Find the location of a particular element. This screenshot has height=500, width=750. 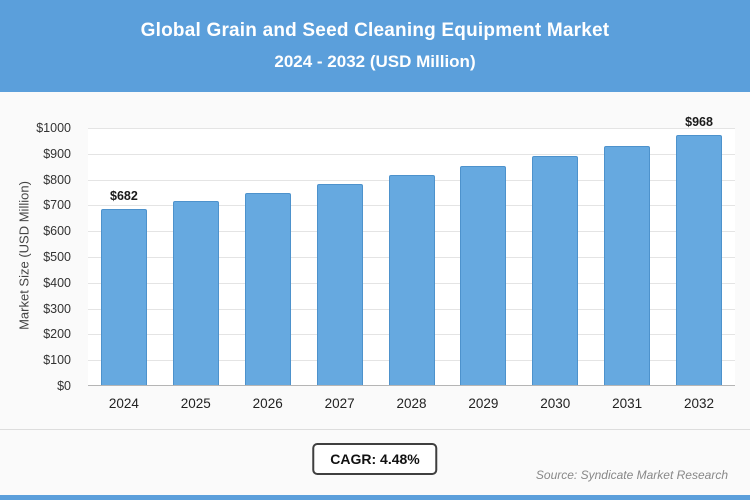

bar-2027 is located at coordinates (339, 284).